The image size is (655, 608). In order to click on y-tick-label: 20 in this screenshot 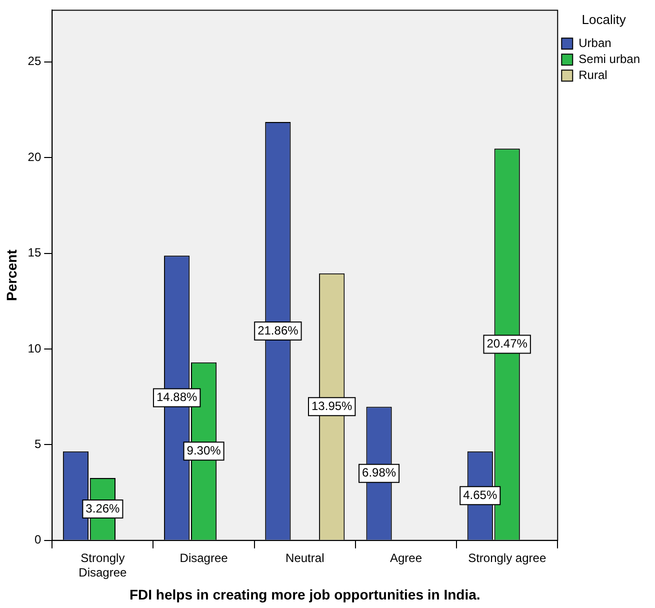, I will do `click(35, 157)`.